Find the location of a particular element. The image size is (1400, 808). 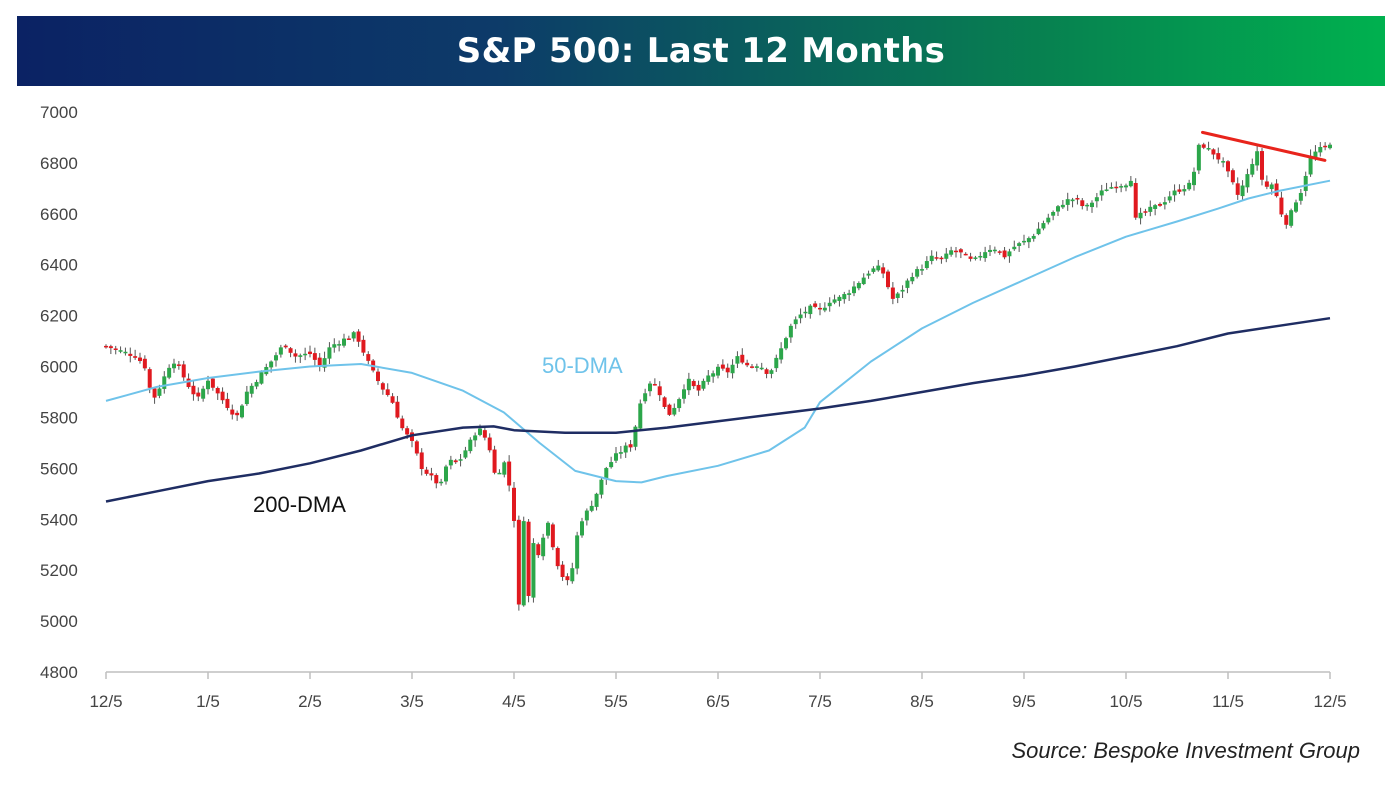

y-tick-label: 6600 is located at coordinates (59, 214).